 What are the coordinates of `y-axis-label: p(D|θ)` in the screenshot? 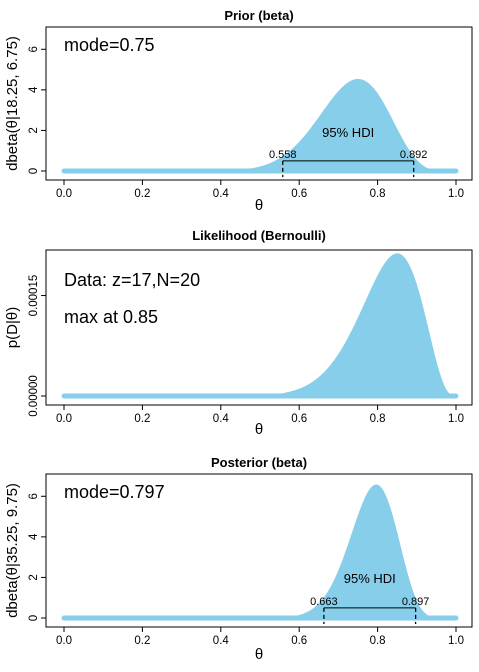 It's located at (12, 327).